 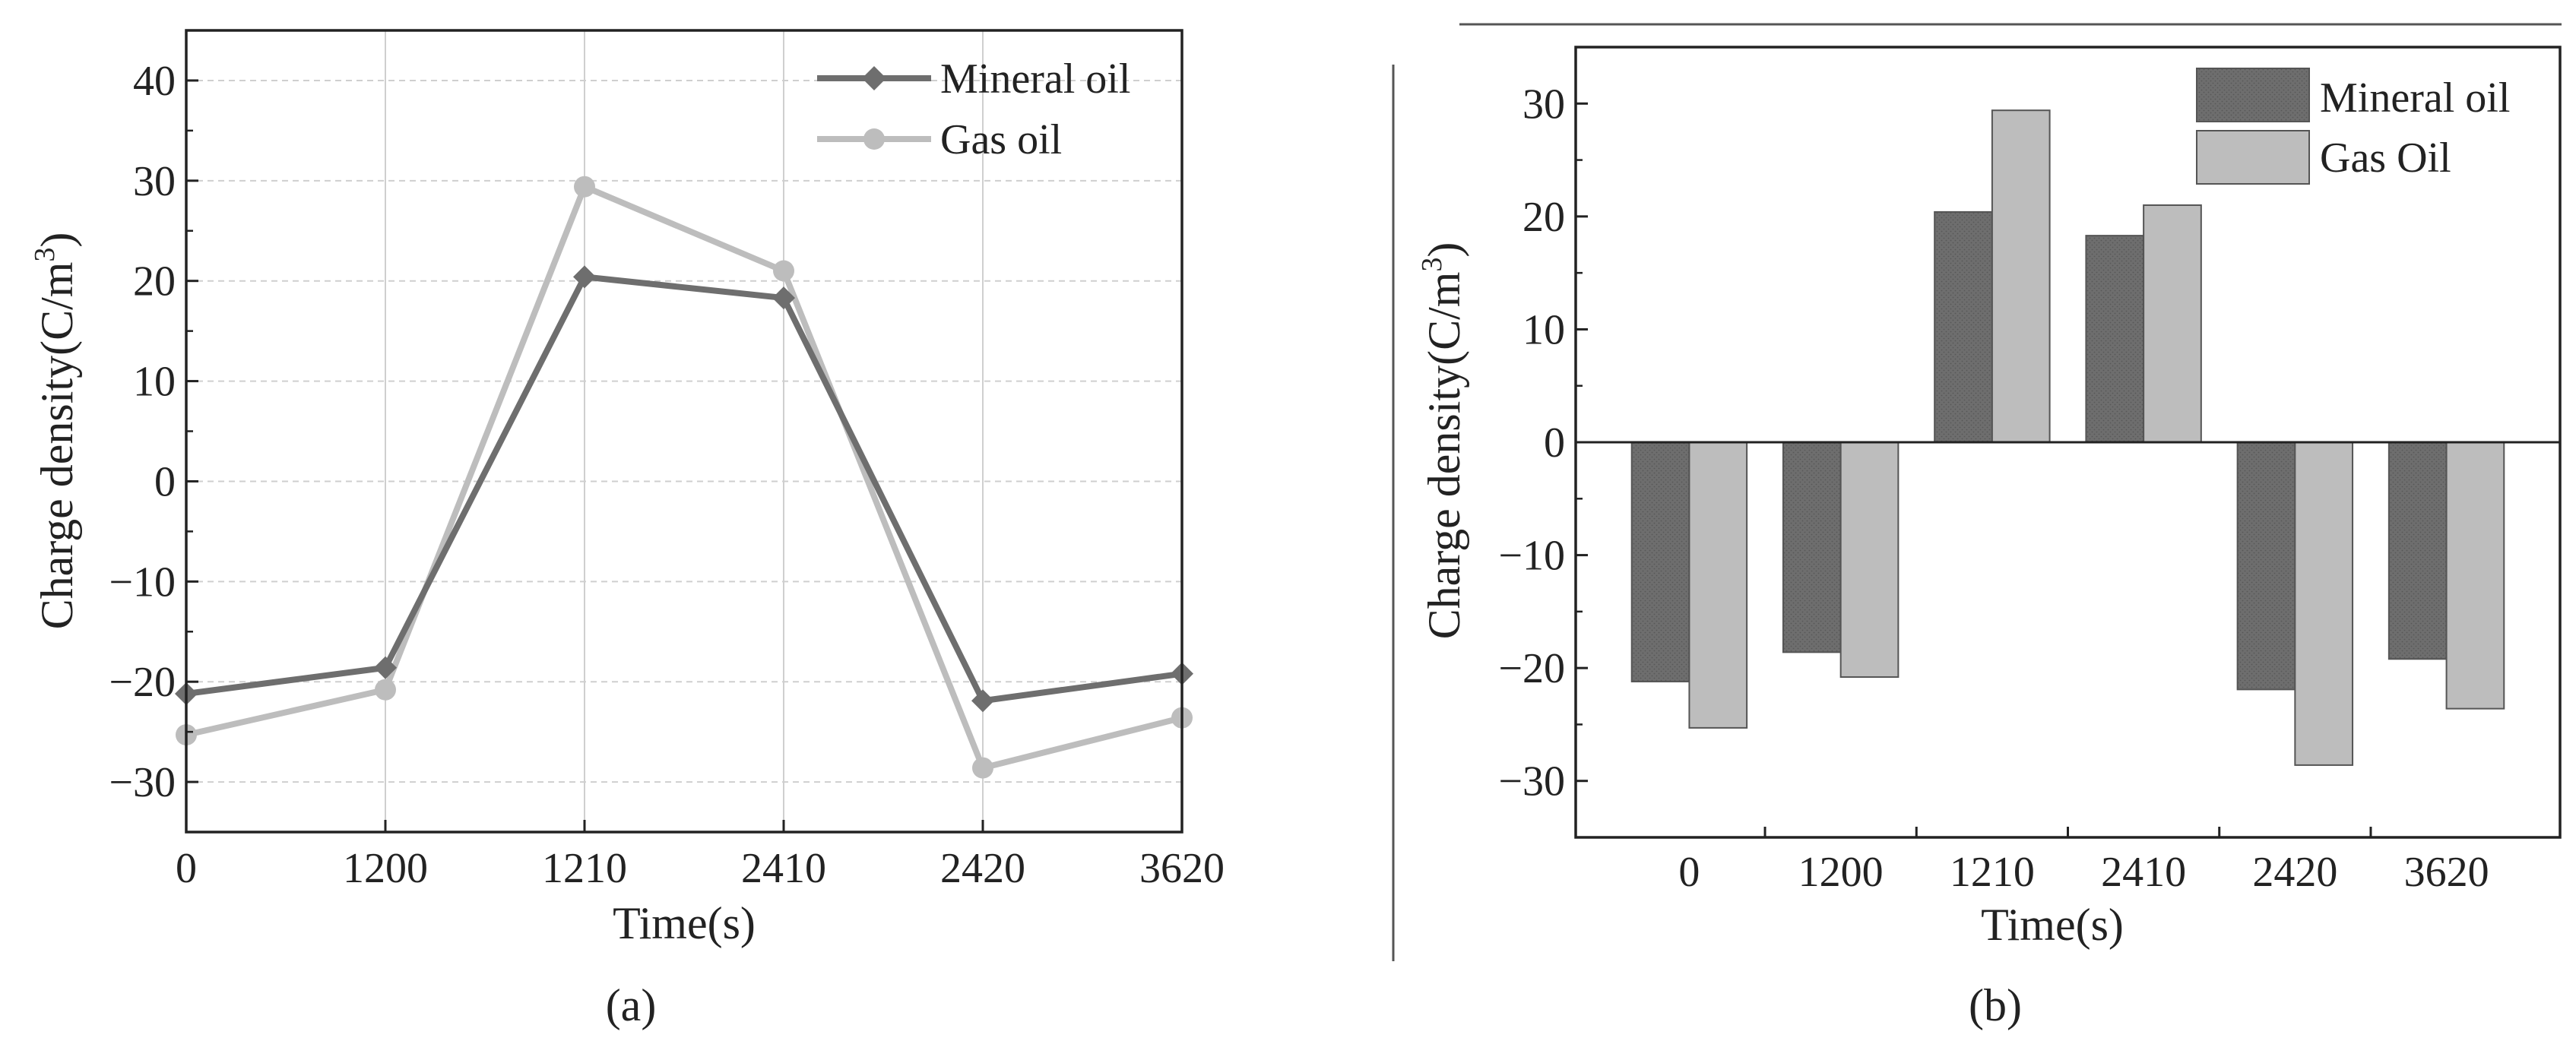 I want to click on panel-label-b: (b), so click(x=1995, y=1005).